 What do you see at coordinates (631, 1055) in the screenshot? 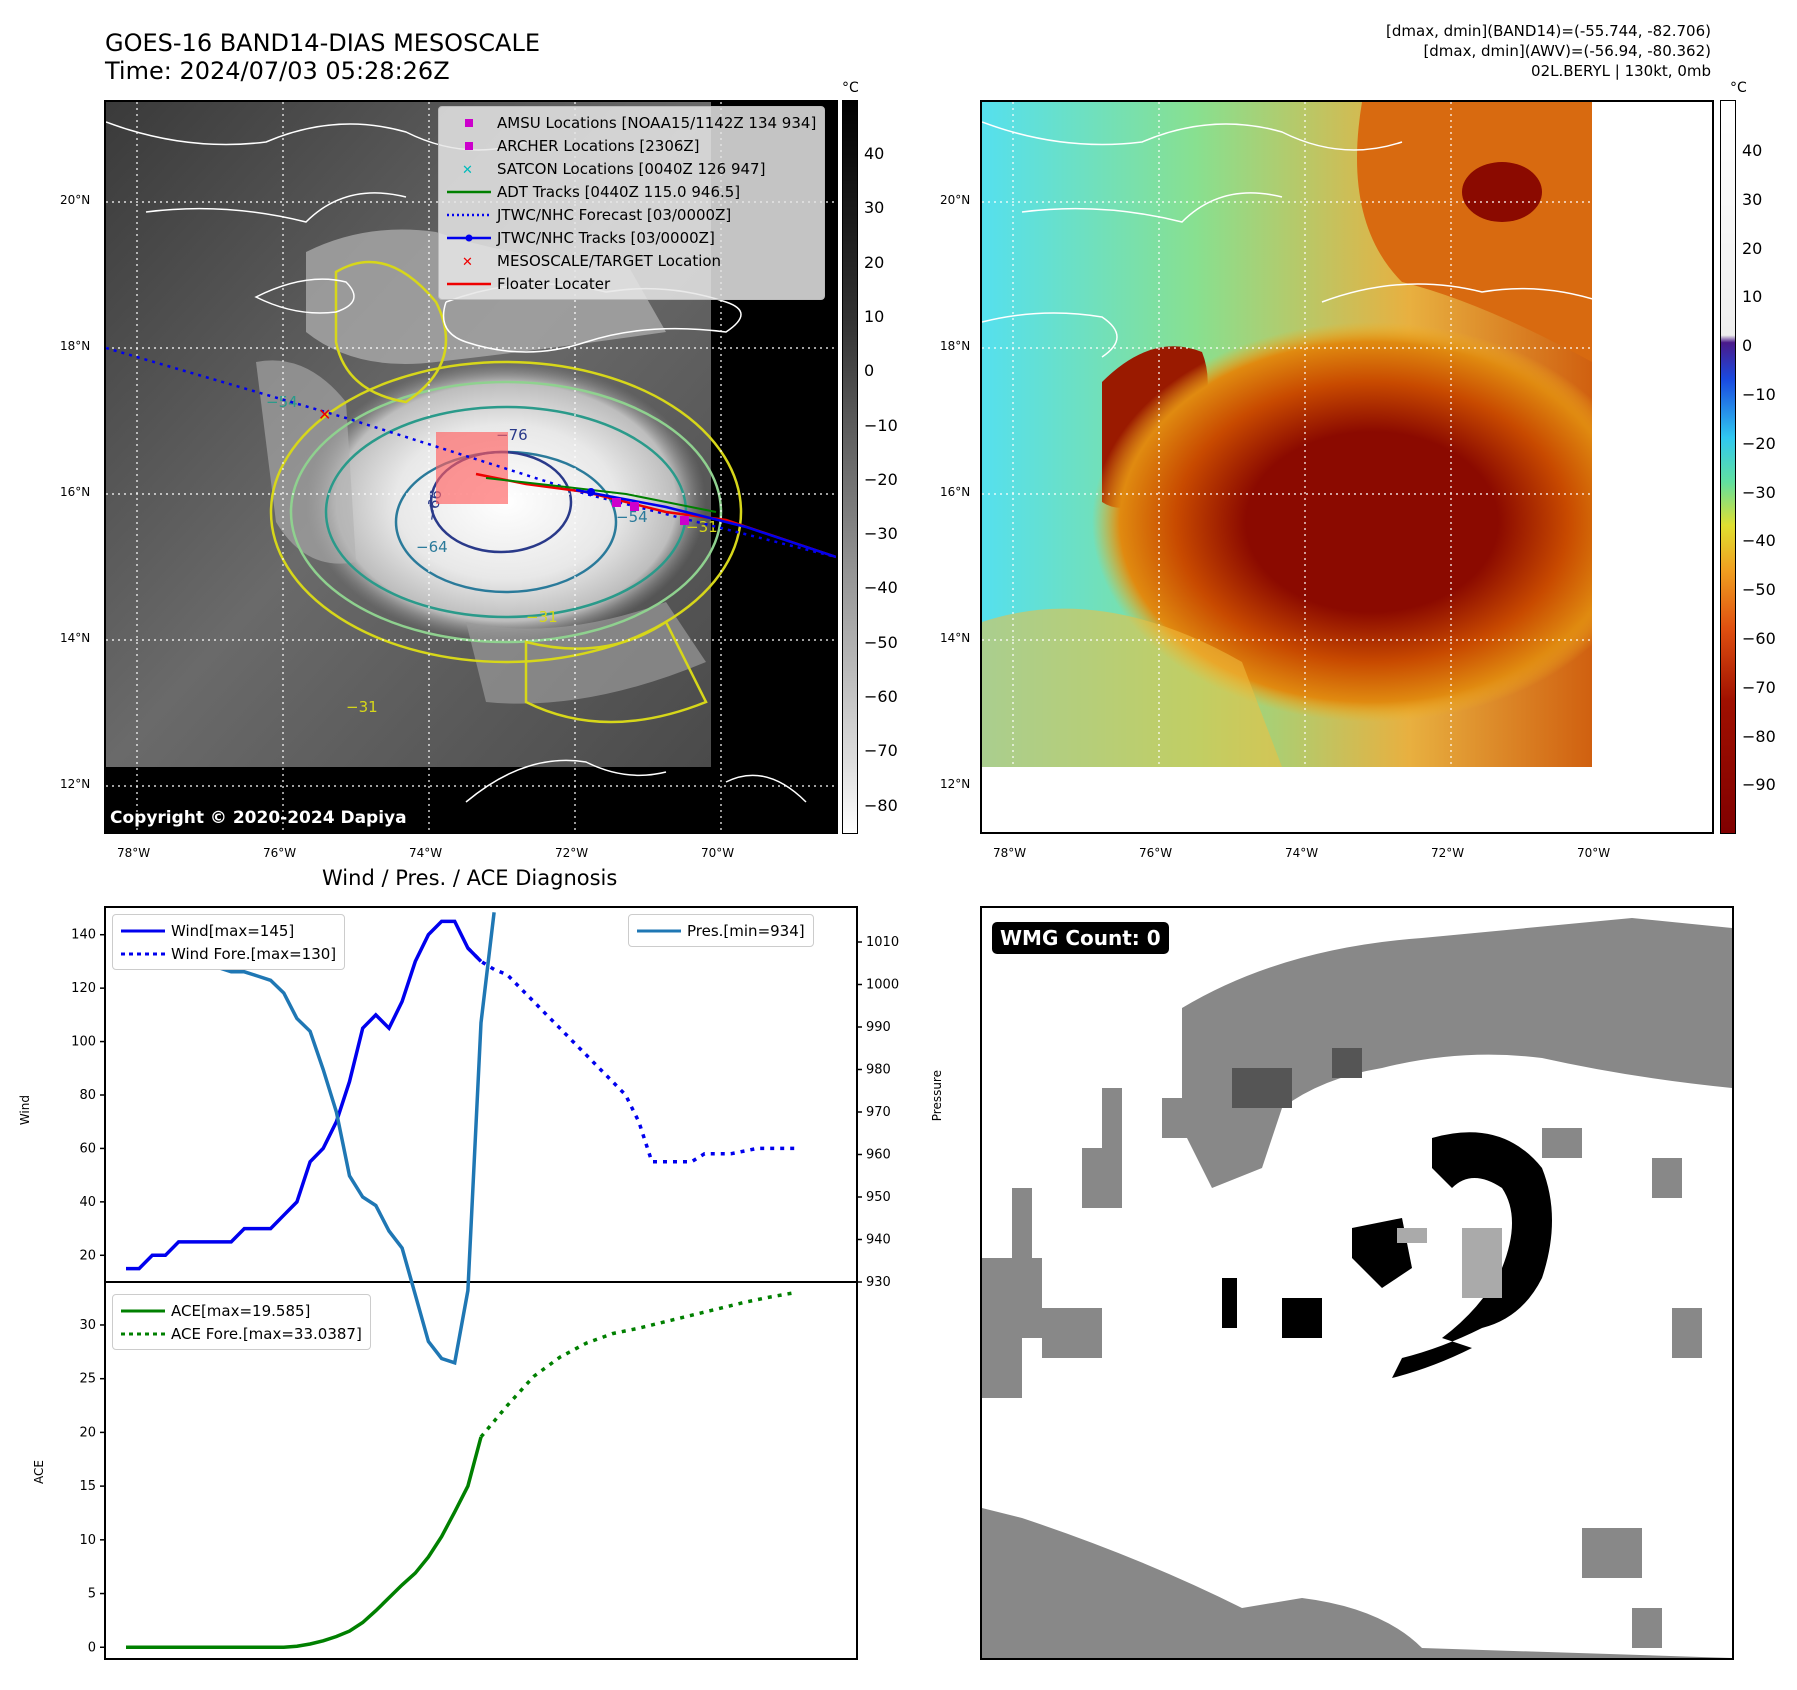
I see `wind-forecast-line` at bounding box center [631, 1055].